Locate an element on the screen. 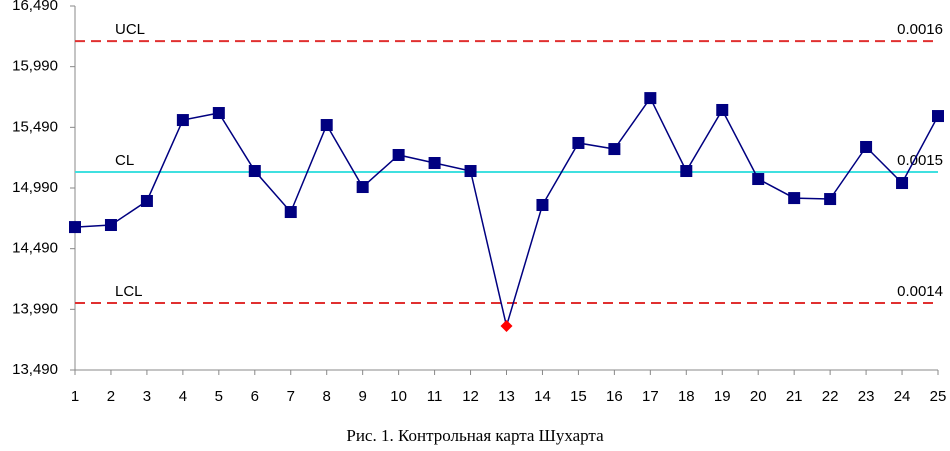  y-tick-label: 15,990 is located at coordinates (35, 66).